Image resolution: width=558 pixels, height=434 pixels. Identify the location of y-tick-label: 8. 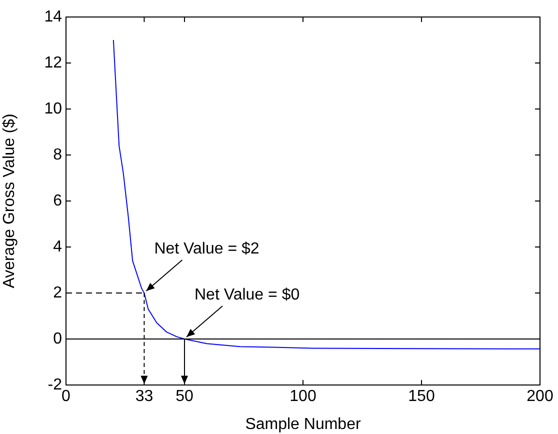
(57, 155).